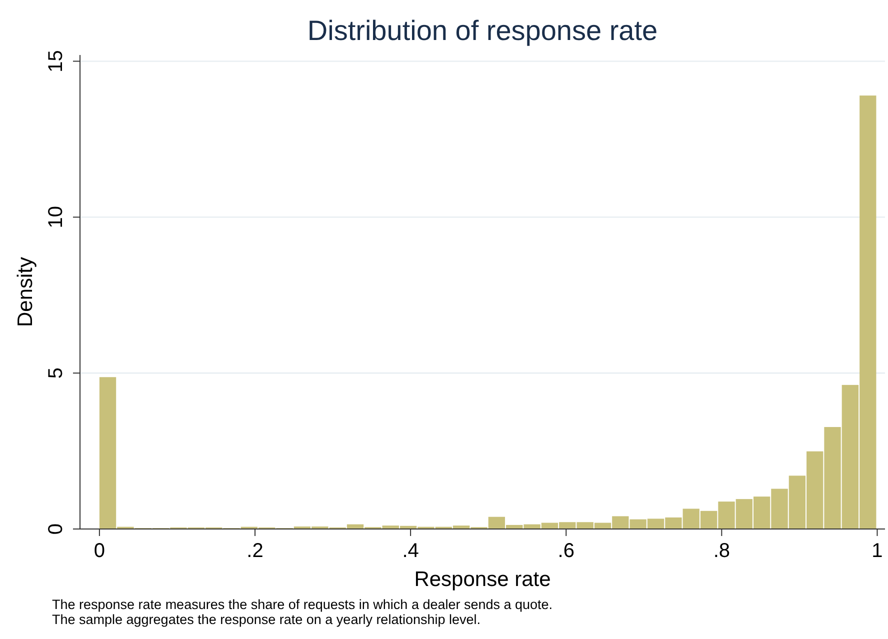 The height and width of the screenshot is (639, 888). Describe the element at coordinates (266, 619) in the screenshot. I see `text: The sample aggregates the response rate on a yearly relationship level.` at that location.